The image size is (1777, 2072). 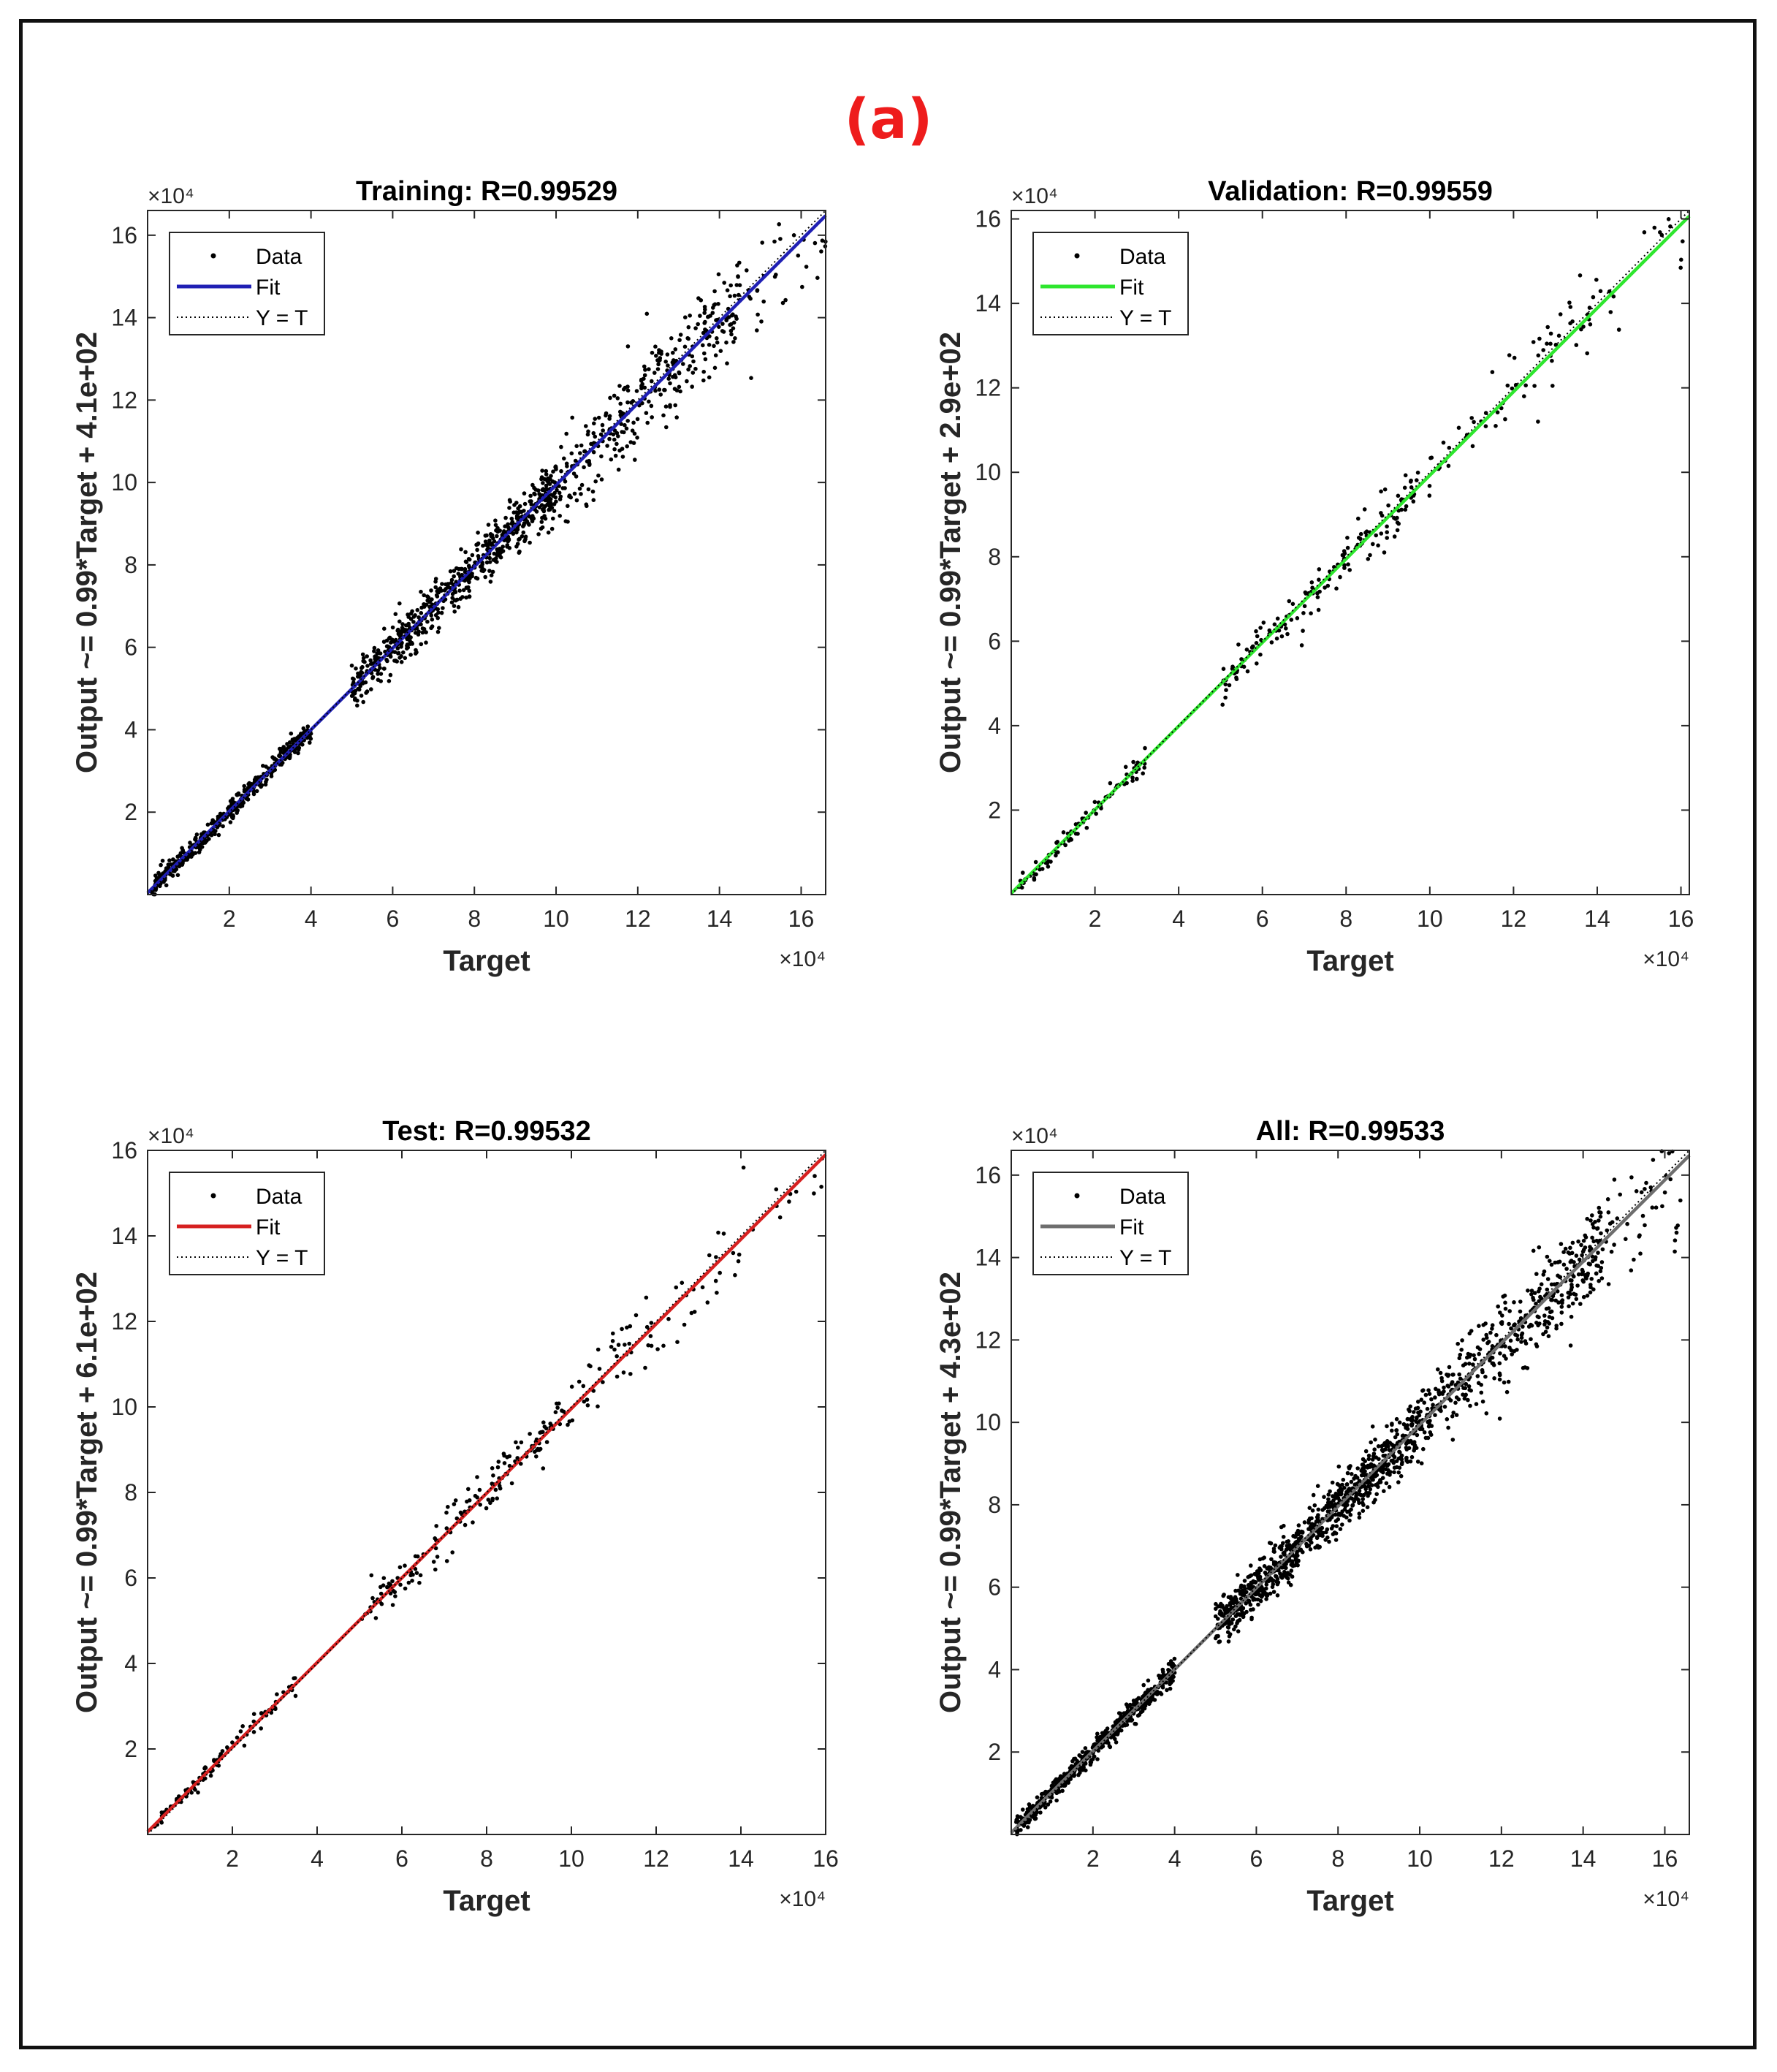 What do you see at coordinates (994, 641) in the screenshot?
I see `y-tick-label: 6` at bounding box center [994, 641].